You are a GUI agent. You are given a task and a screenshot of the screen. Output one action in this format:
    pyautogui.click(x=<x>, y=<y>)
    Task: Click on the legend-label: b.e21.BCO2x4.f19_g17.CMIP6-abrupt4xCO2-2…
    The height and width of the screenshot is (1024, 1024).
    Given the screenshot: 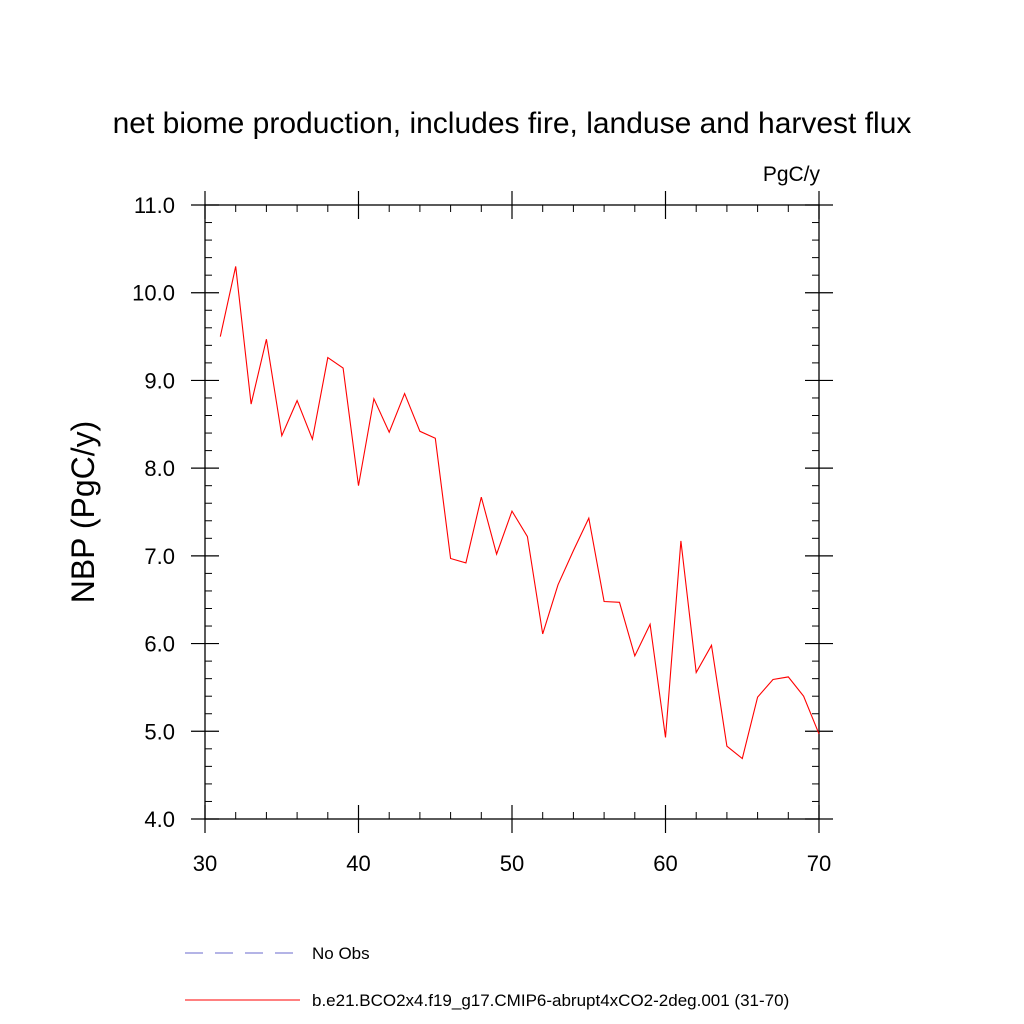 What is the action you would take?
    pyautogui.click(x=550, y=1000)
    